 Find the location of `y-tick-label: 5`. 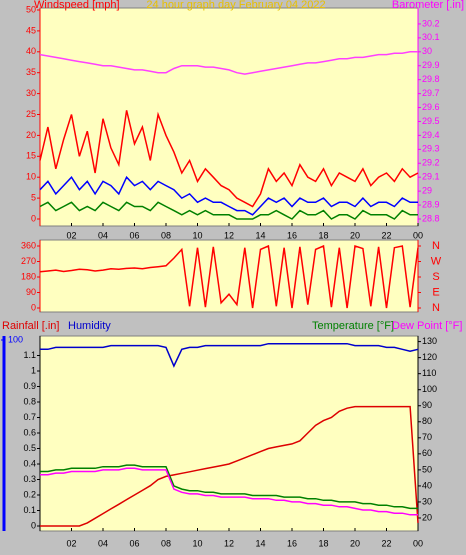

y-tick-label: 5 is located at coordinates (33, 197).